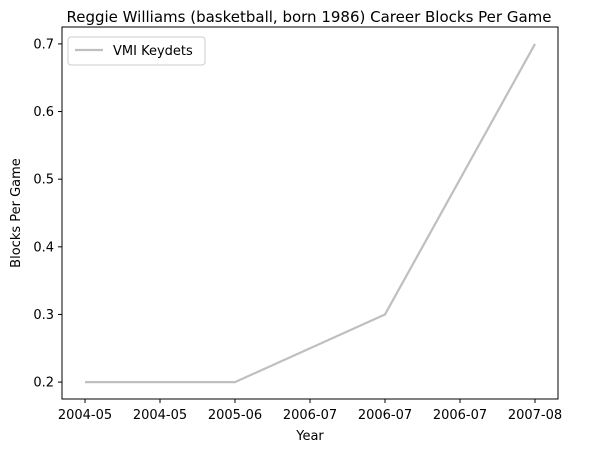  I want to click on y-tick-label: 0.6, so click(43, 112).